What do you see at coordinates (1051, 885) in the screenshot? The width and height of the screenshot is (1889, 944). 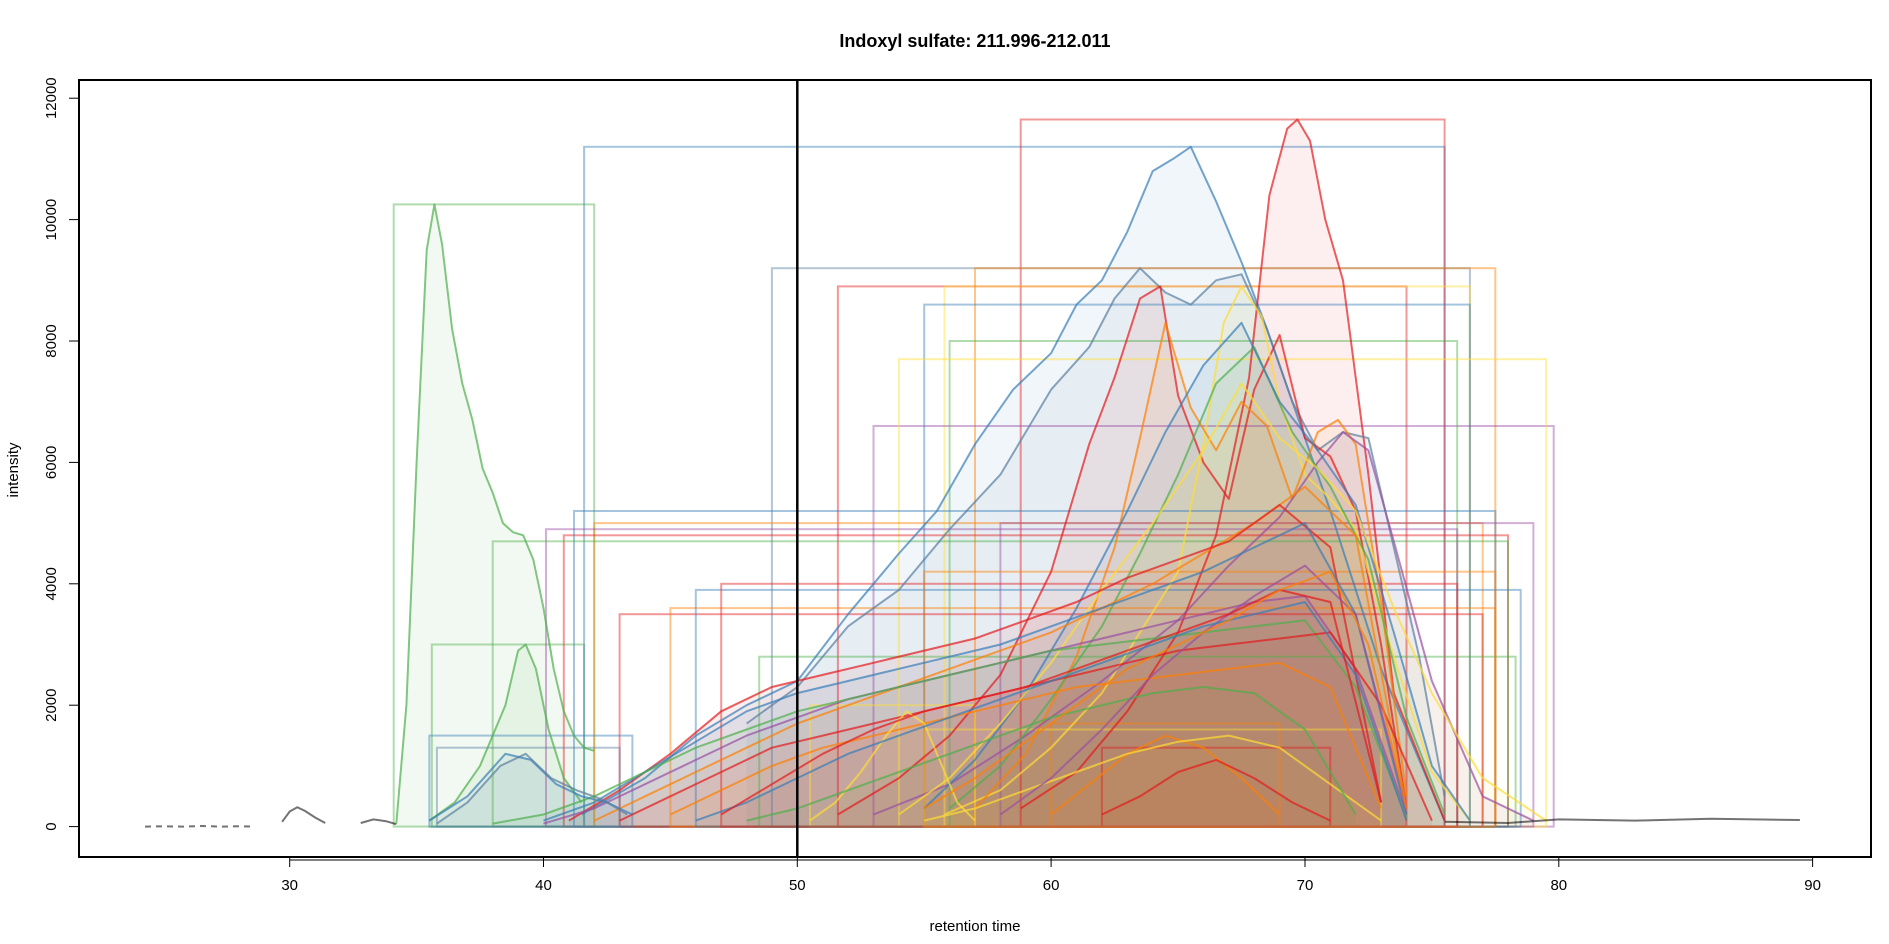 I see `x-tick-label-60: 60` at bounding box center [1051, 885].